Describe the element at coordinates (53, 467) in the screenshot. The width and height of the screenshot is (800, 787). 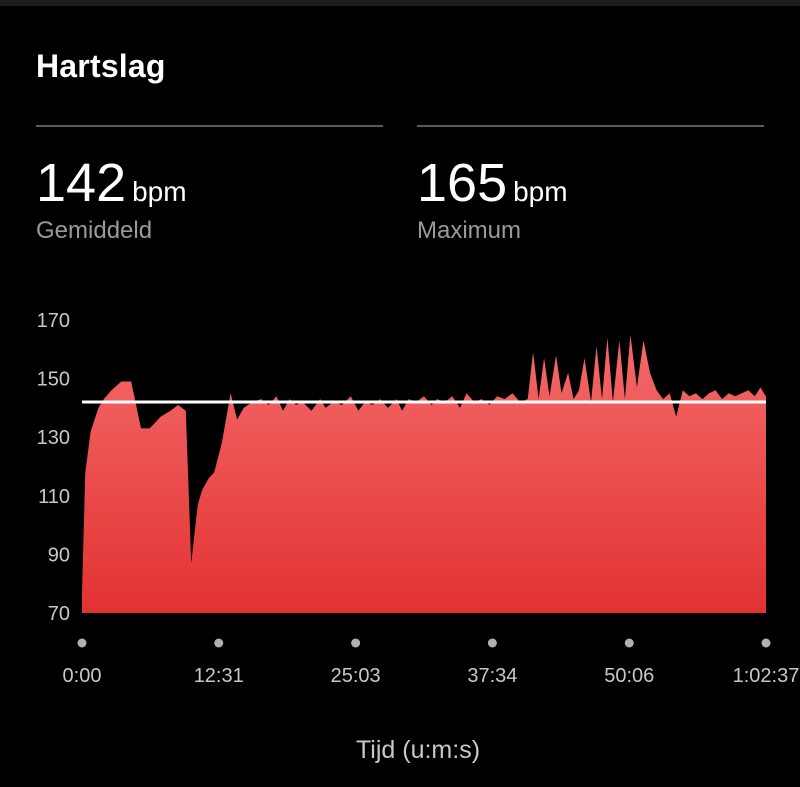
I see `y-axis-ticks: 170 150 130 110 90 70` at that location.